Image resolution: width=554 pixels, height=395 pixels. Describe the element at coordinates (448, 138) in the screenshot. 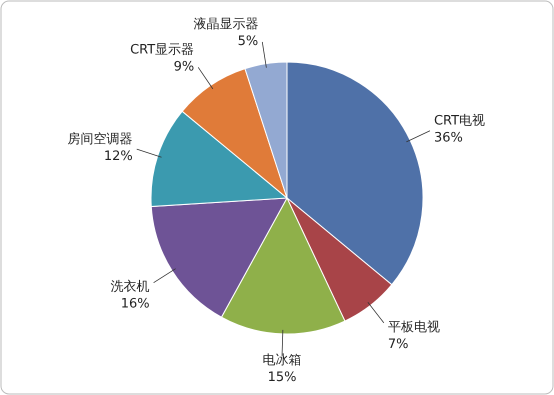

I see `data-label: 36%` at that location.